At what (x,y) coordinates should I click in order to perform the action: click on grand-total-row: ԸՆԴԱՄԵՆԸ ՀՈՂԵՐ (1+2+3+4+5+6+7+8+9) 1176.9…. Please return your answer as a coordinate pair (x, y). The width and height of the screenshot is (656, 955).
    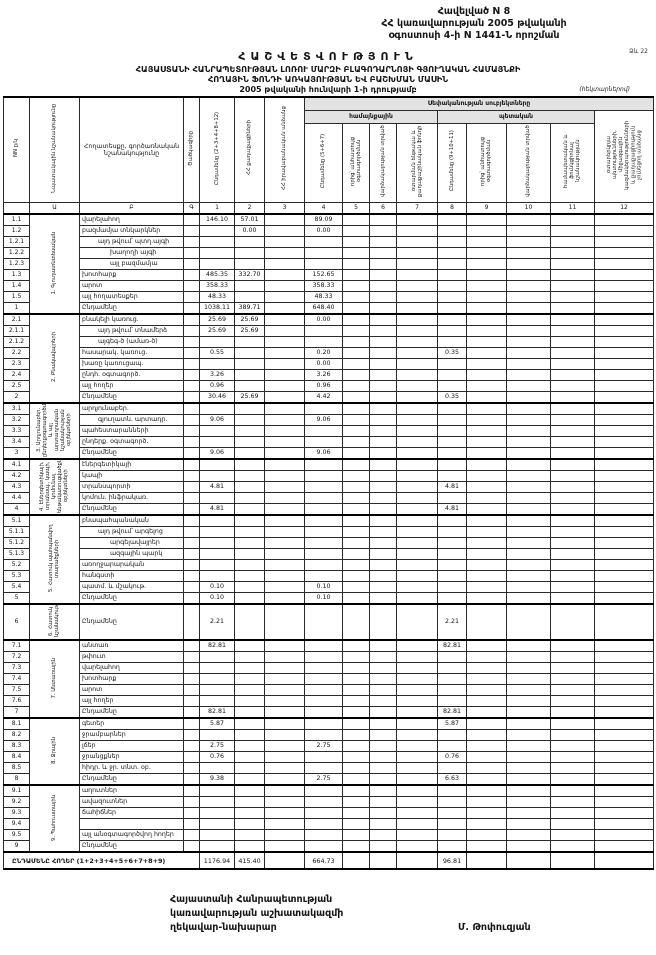
    Looking at the image, I should click on (329, 861).